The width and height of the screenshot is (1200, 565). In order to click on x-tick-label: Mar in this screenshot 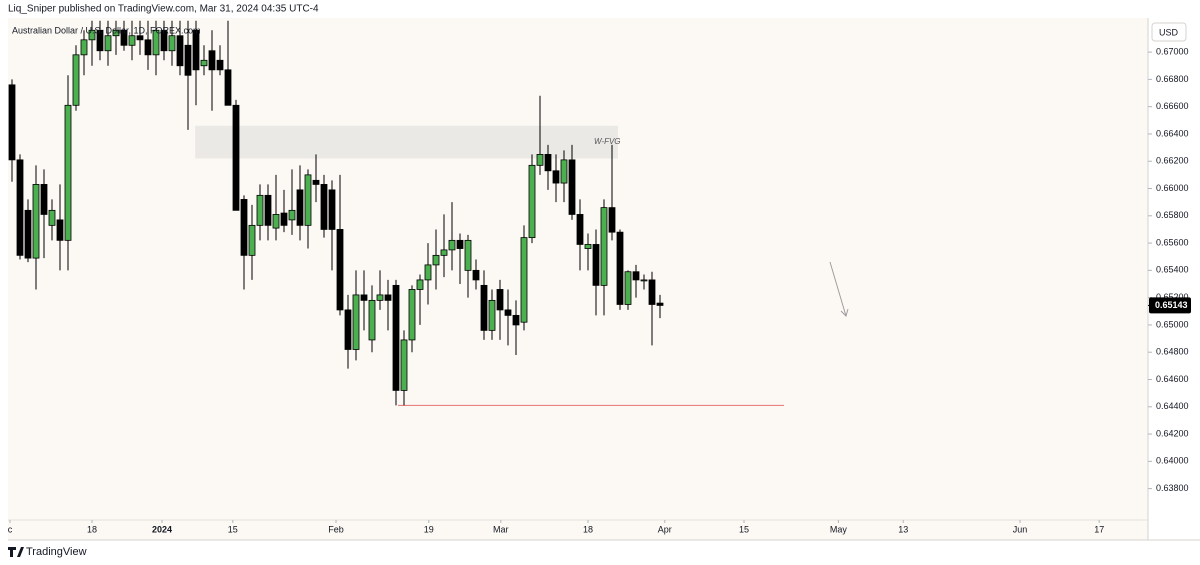, I will do `click(501, 529)`.